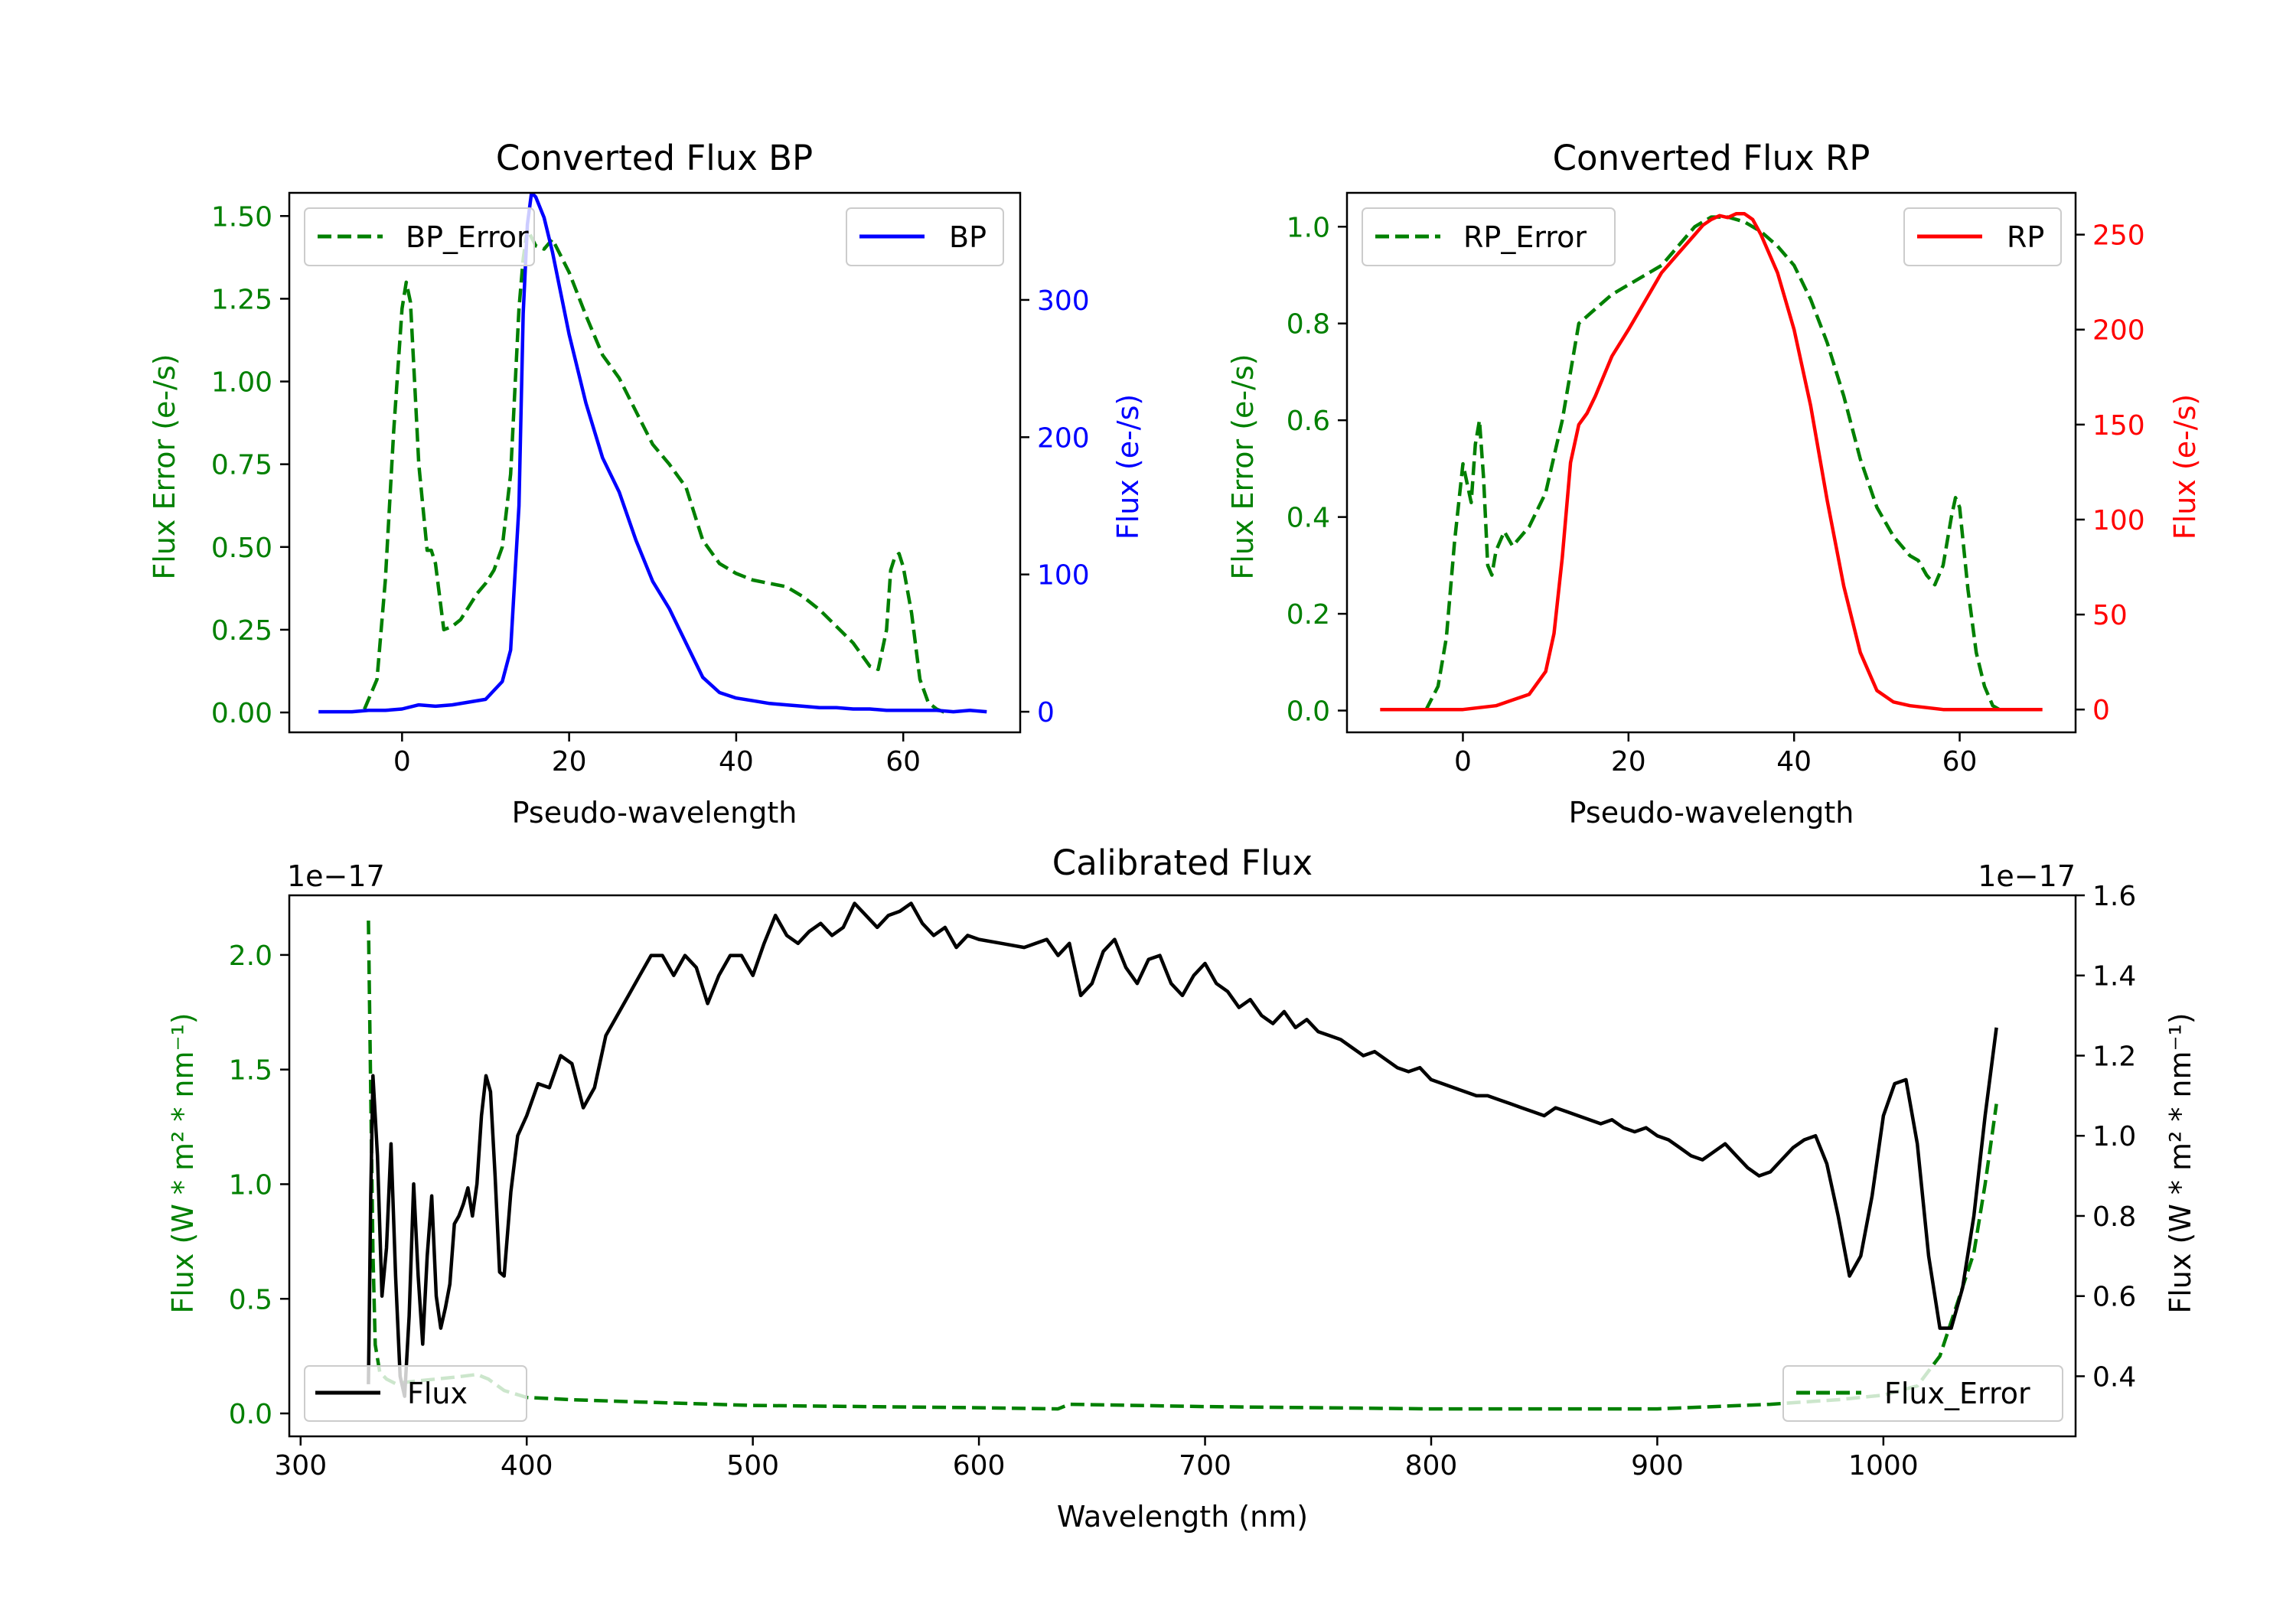 Image resolution: width=2296 pixels, height=1607 pixels. I want to click on rp-legend-flux-label: RP, so click(2025, 237).